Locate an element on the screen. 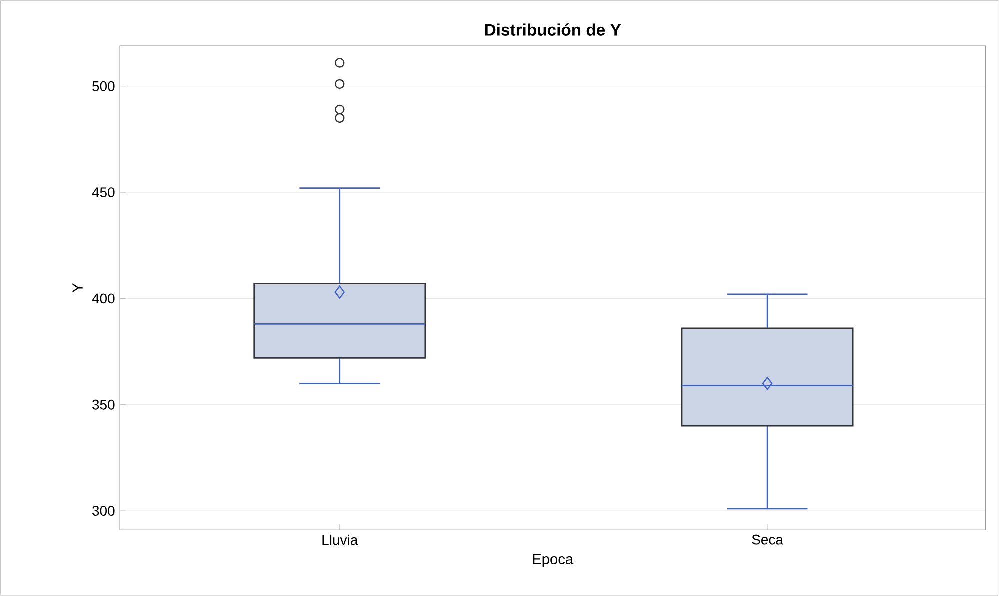 This screenshot has width=999, height=596. y-tick-label: 450 is located at coordinates (103, 192).